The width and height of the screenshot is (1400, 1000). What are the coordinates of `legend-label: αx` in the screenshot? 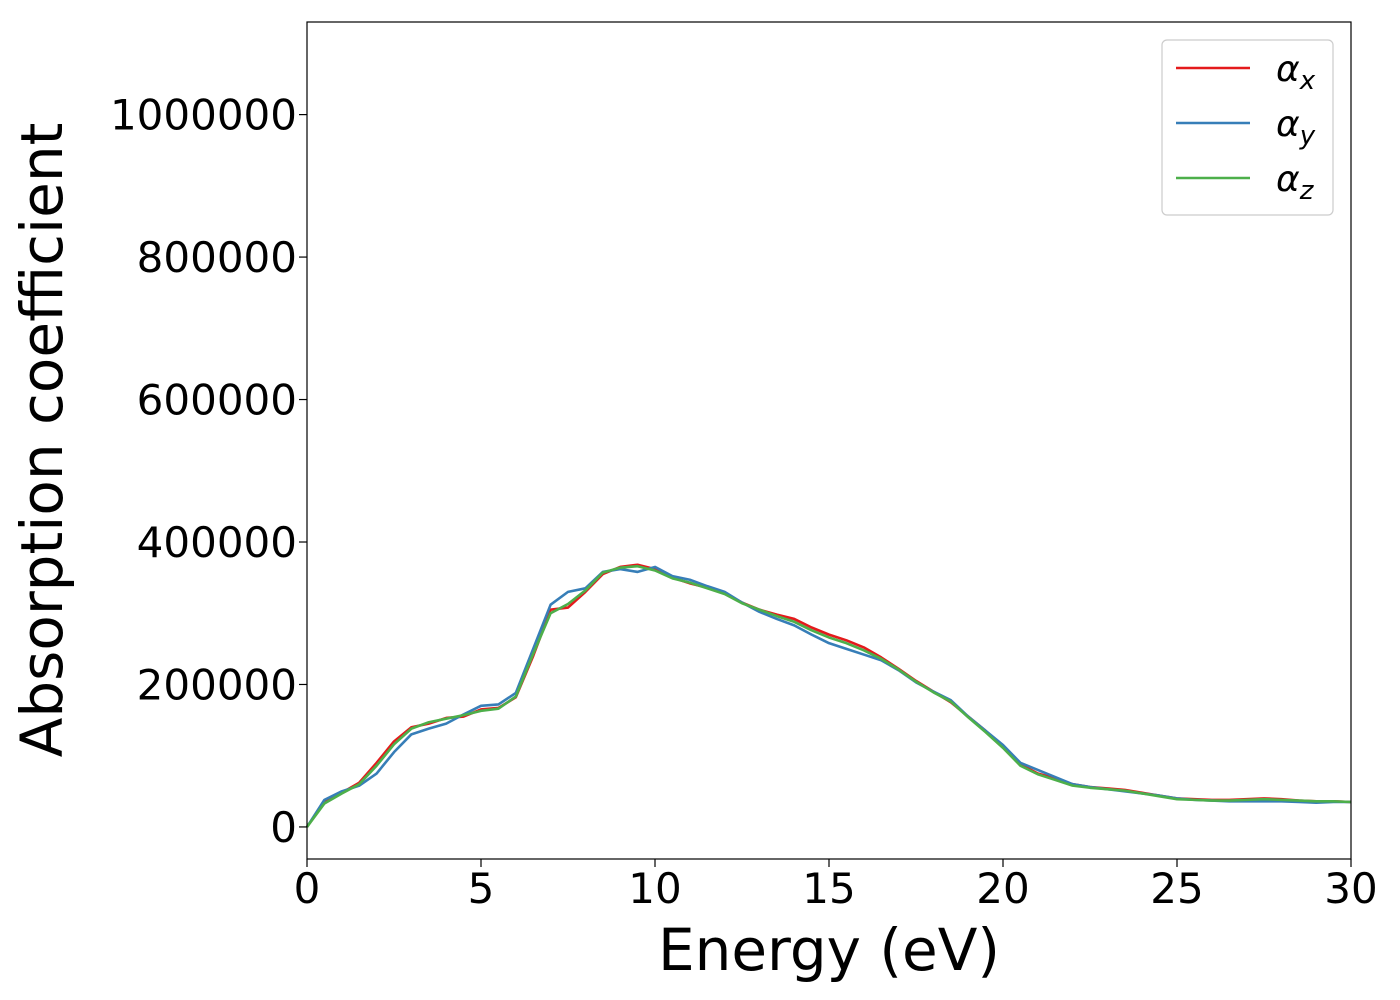 It's located at (1296, 72).